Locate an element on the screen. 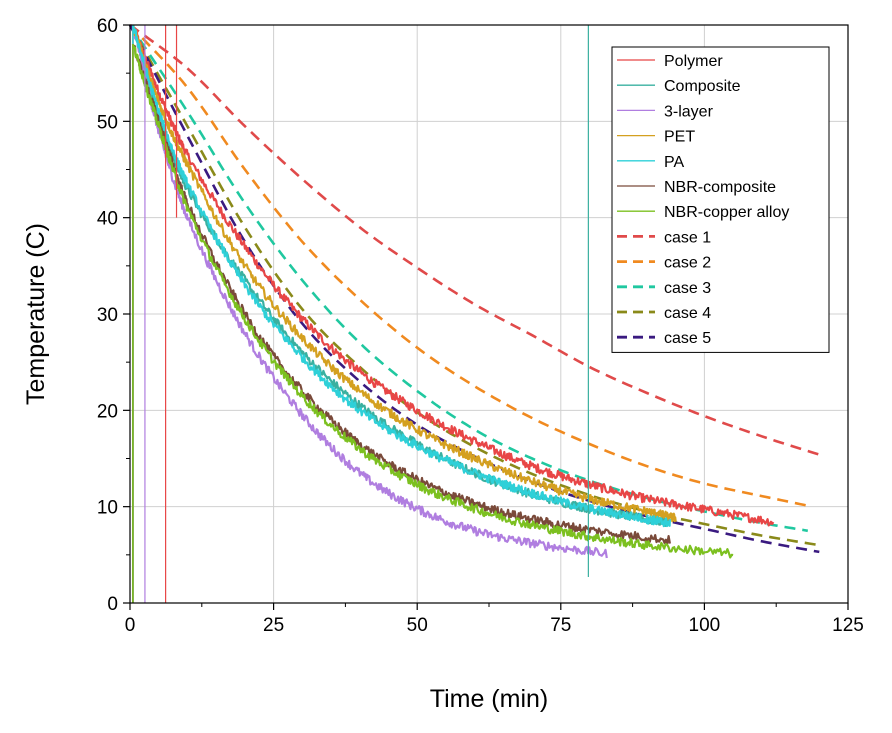 Image resolution: width=892 pixels, height=733 pixels. x-tick-label: 25 is located at coordinates (273, 625).